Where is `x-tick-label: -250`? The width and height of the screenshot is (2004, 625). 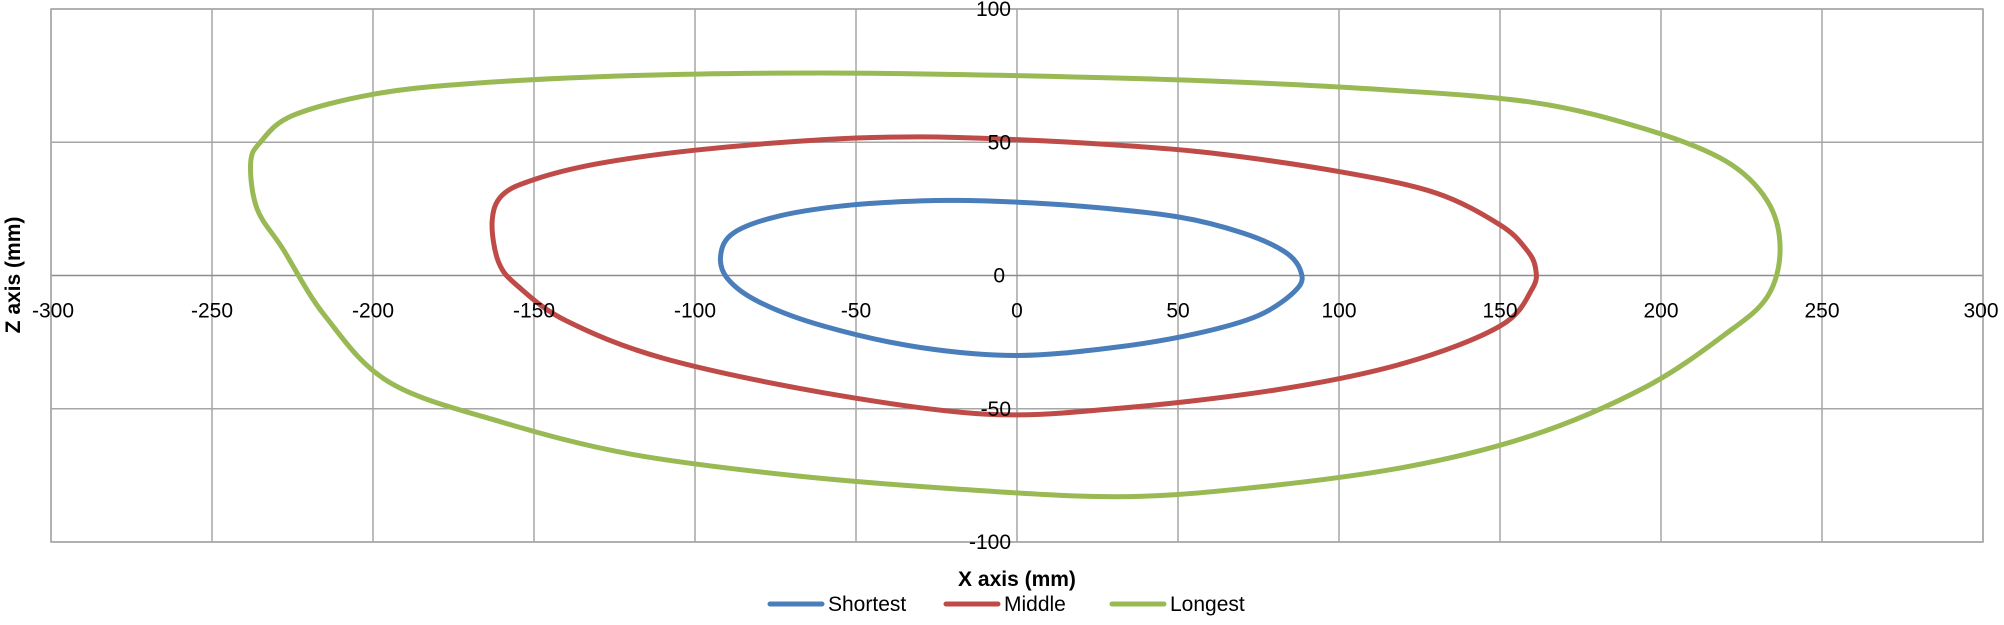
x-tick-label: -250 is located at coordinates (212, 311).